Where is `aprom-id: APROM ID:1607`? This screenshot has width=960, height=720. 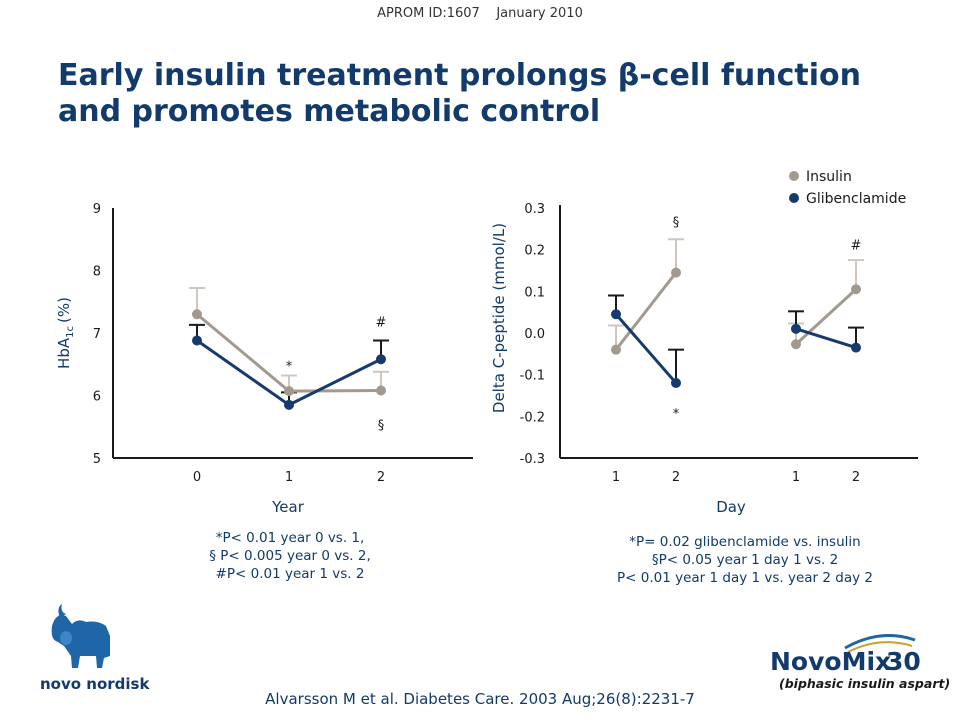
aprom-id: APROM ID:1607 is located at coordinates (428, 13).